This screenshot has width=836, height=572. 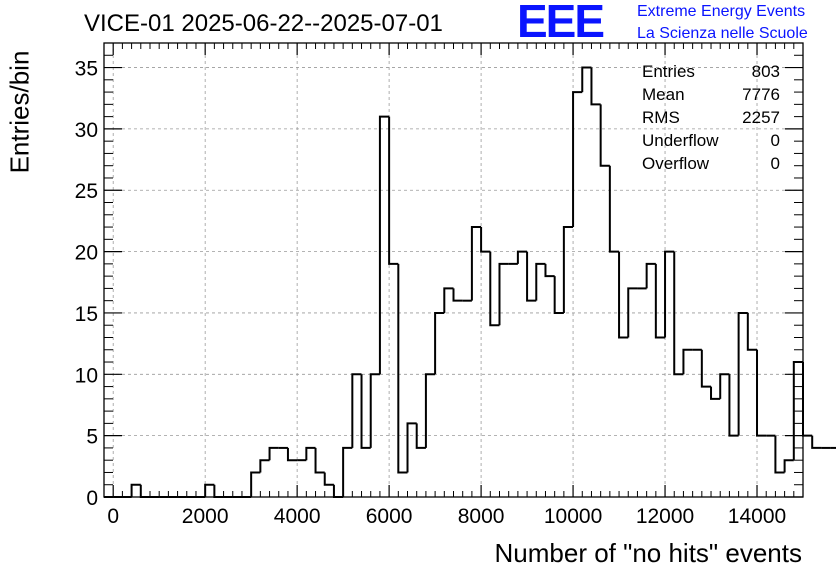 I want to click on logo-text-line-2: La Scienza nelle Scuole, so click(x=722, y=33).